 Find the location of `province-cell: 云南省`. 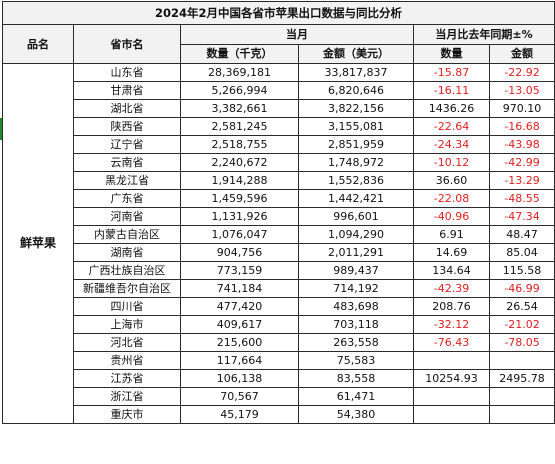

province-cell: 云南省 is located at coordinates (127, 162).